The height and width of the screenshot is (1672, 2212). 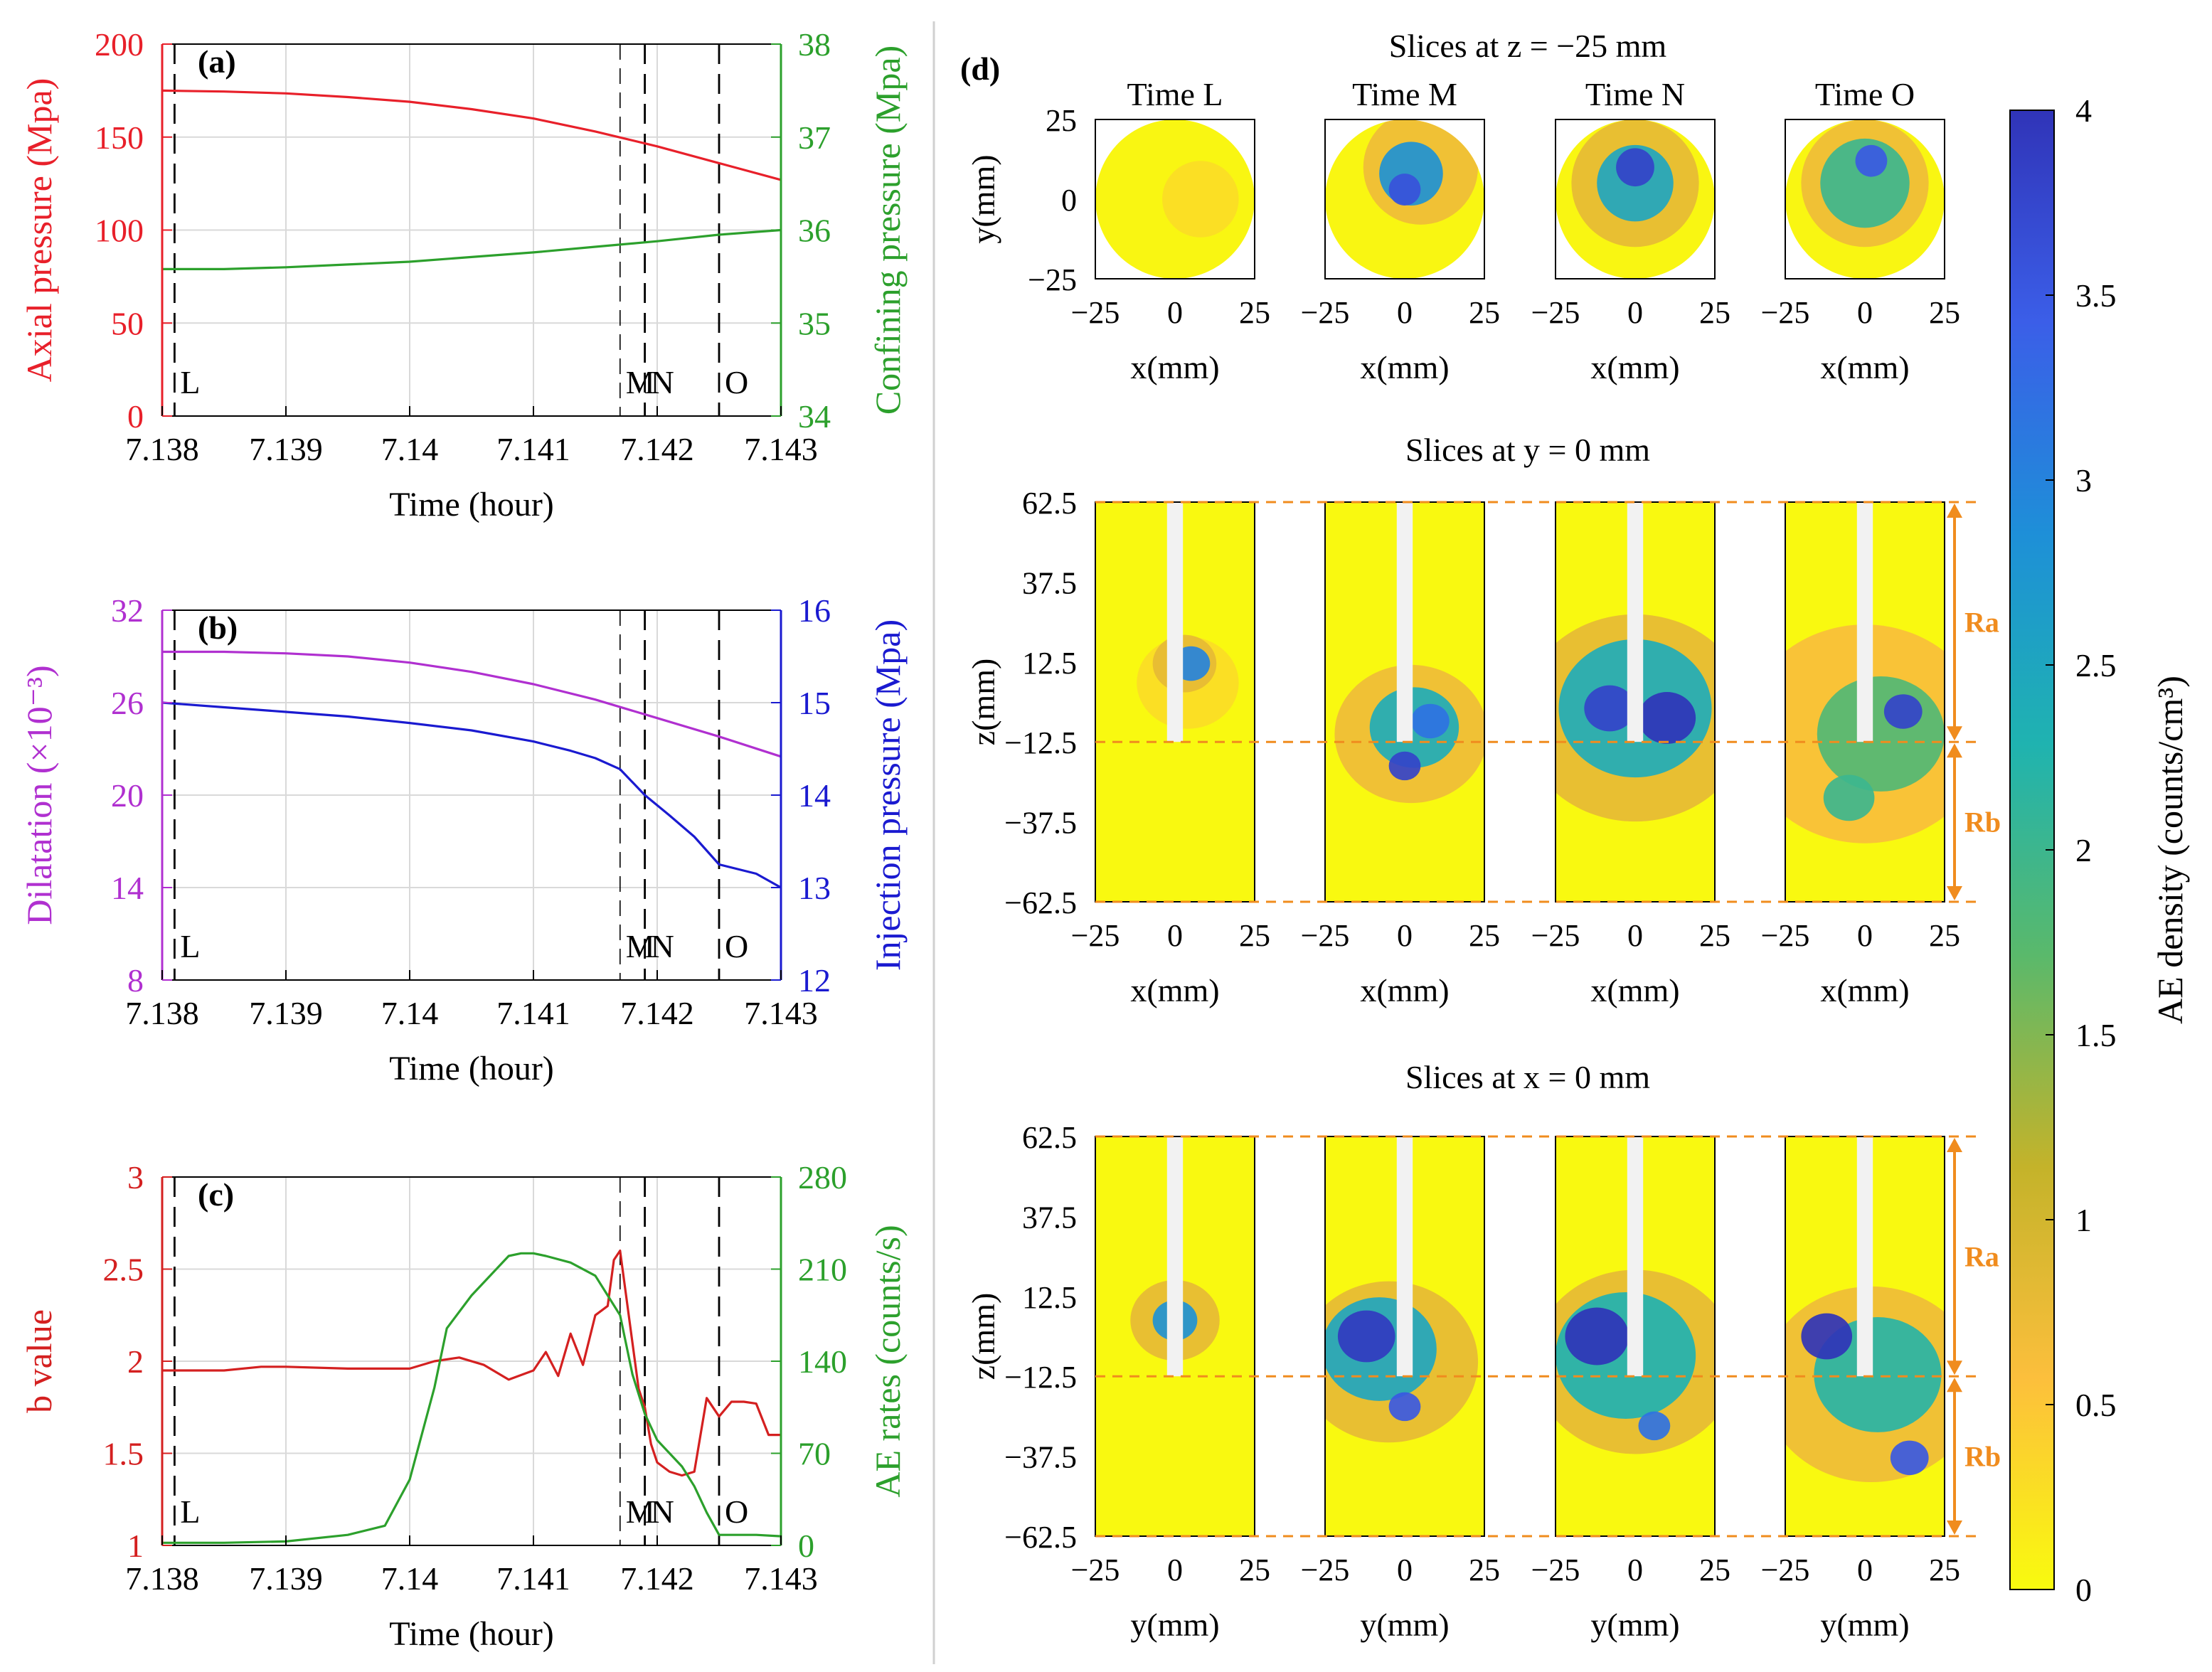 What do you see at coordinates (815, 796) in the screenshot?
I see `right-y-tick-label: 14` at bounding box center [815, 796].